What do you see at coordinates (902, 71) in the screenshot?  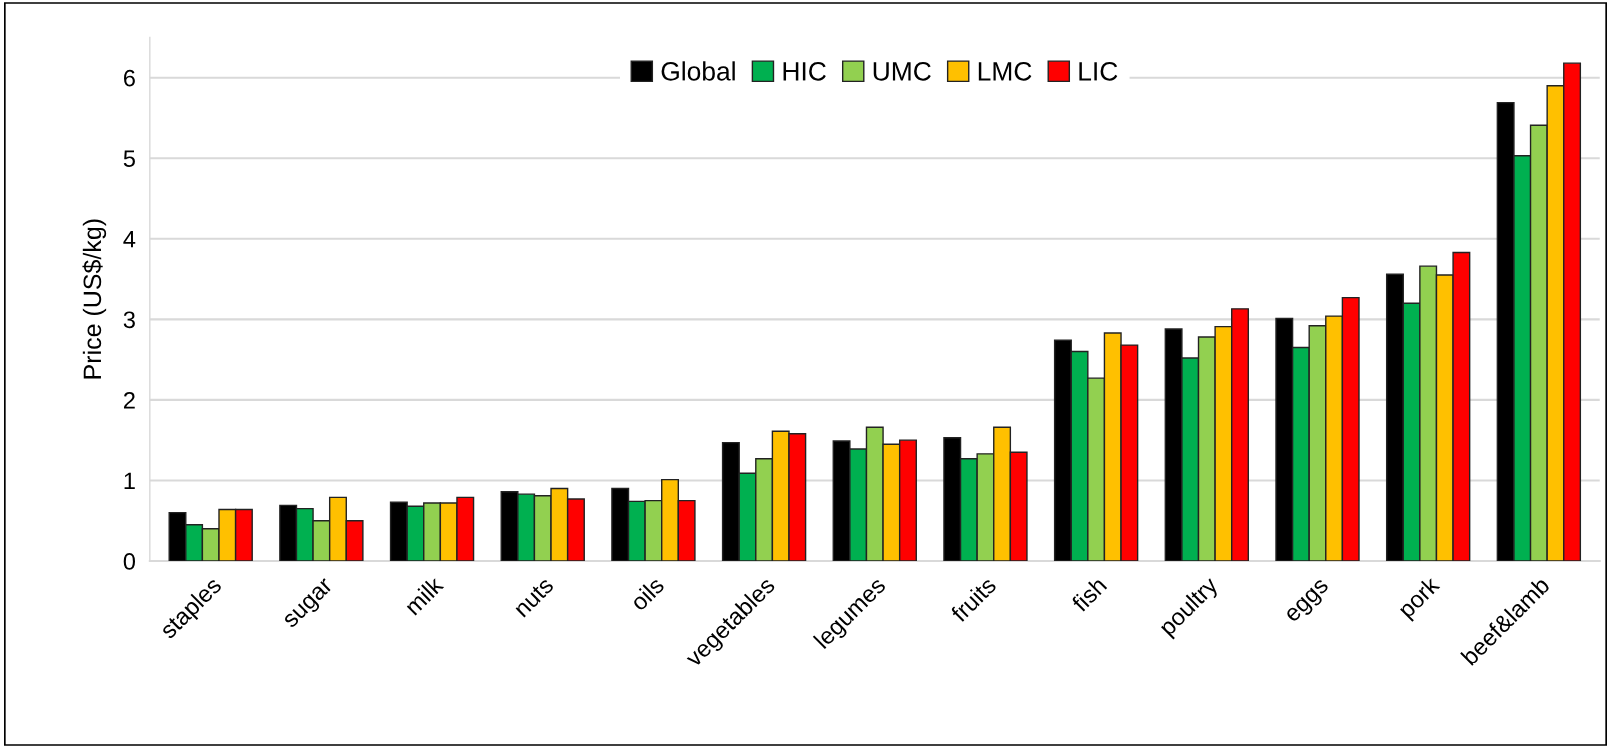 I see `legend-label: UMC` at bounding box center [902, 71].